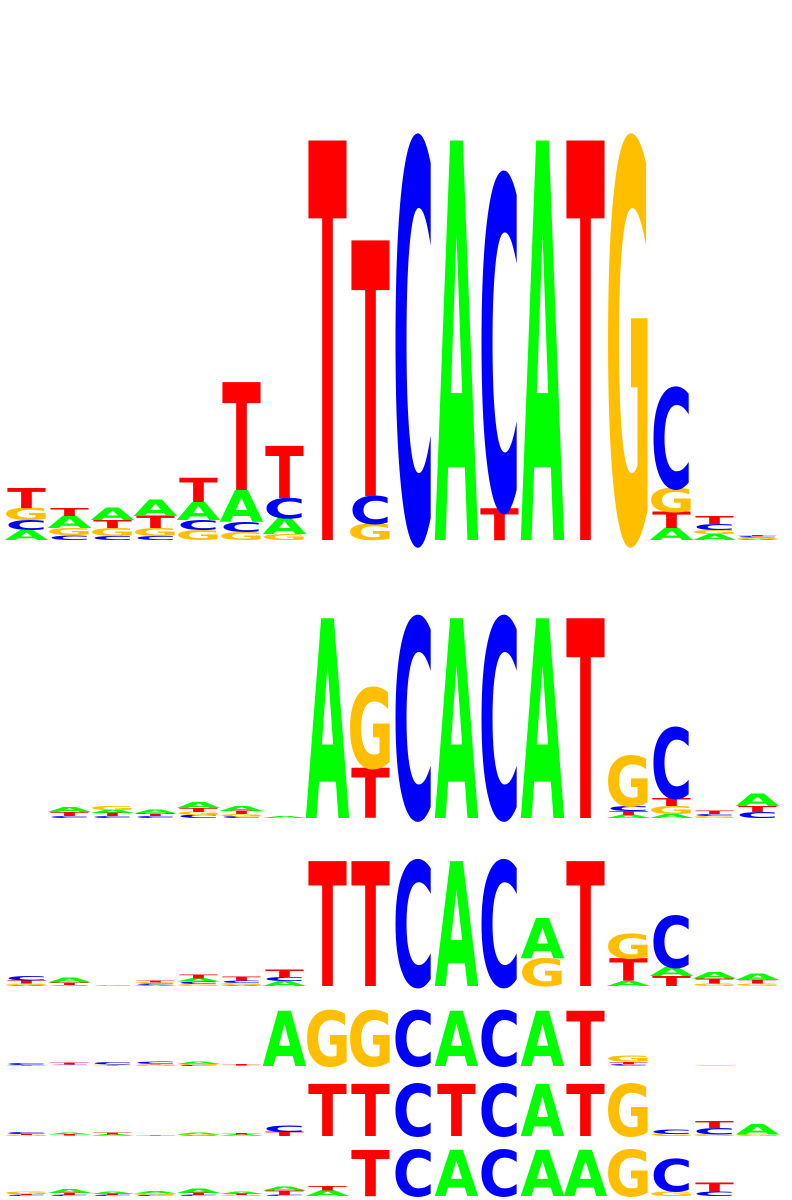 The height and width of the screenshot is (1200, 792). I want to click on logo-column: ATG, so click(628, 958).